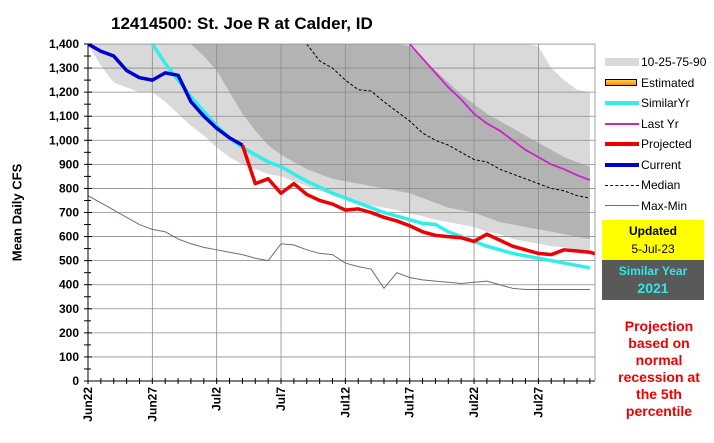 The width and height of the screenshot is (714, 443). I want to click on similar-line-icon, so click(622, 103).